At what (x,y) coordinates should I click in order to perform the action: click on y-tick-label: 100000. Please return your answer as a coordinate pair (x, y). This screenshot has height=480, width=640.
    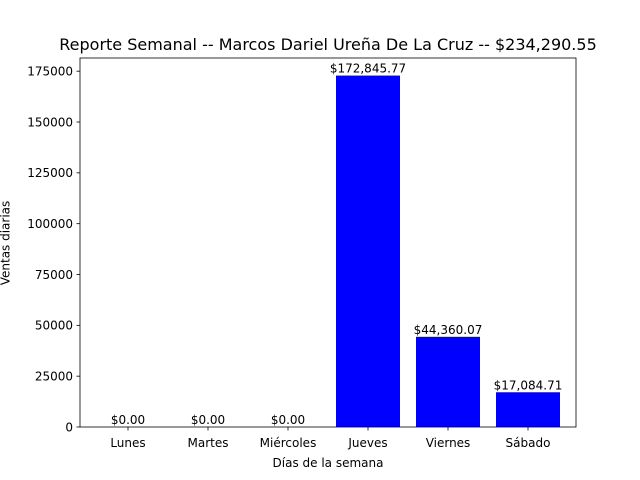
    Looking at the image, I should click on (50, 224).